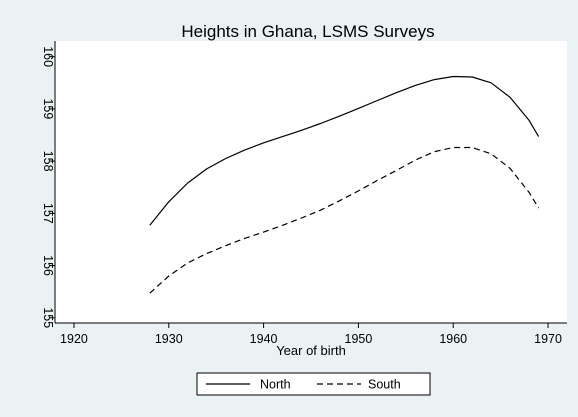 The width and height of the screenshot is (578, 417). I want to click on y-tick-label: 156, so click(48, 265).